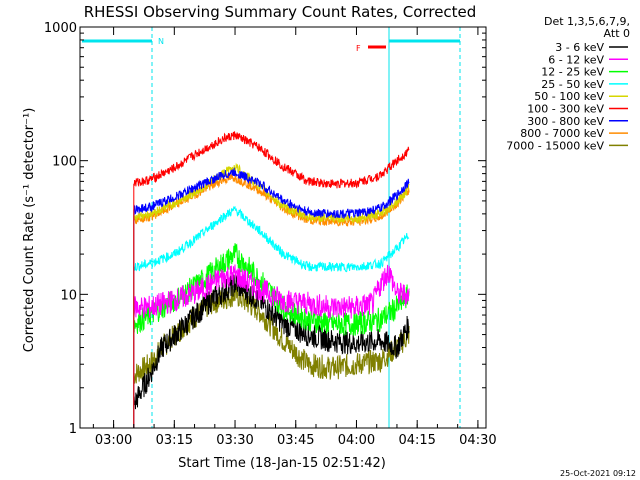  I want to click on x-tick-label: 04:30, so click(477, 440).